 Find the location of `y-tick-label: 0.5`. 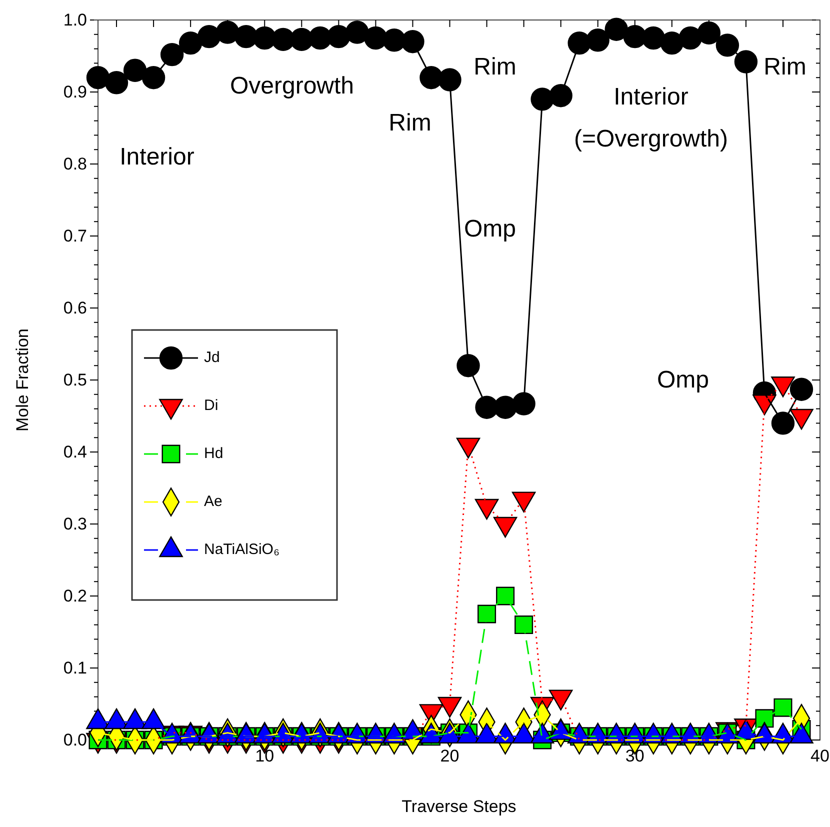

y-tick-label: 0.5 is located at coordinates (75, 380).